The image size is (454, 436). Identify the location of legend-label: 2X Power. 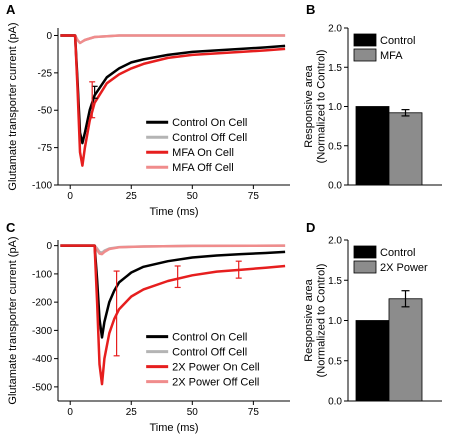
(404, 268).